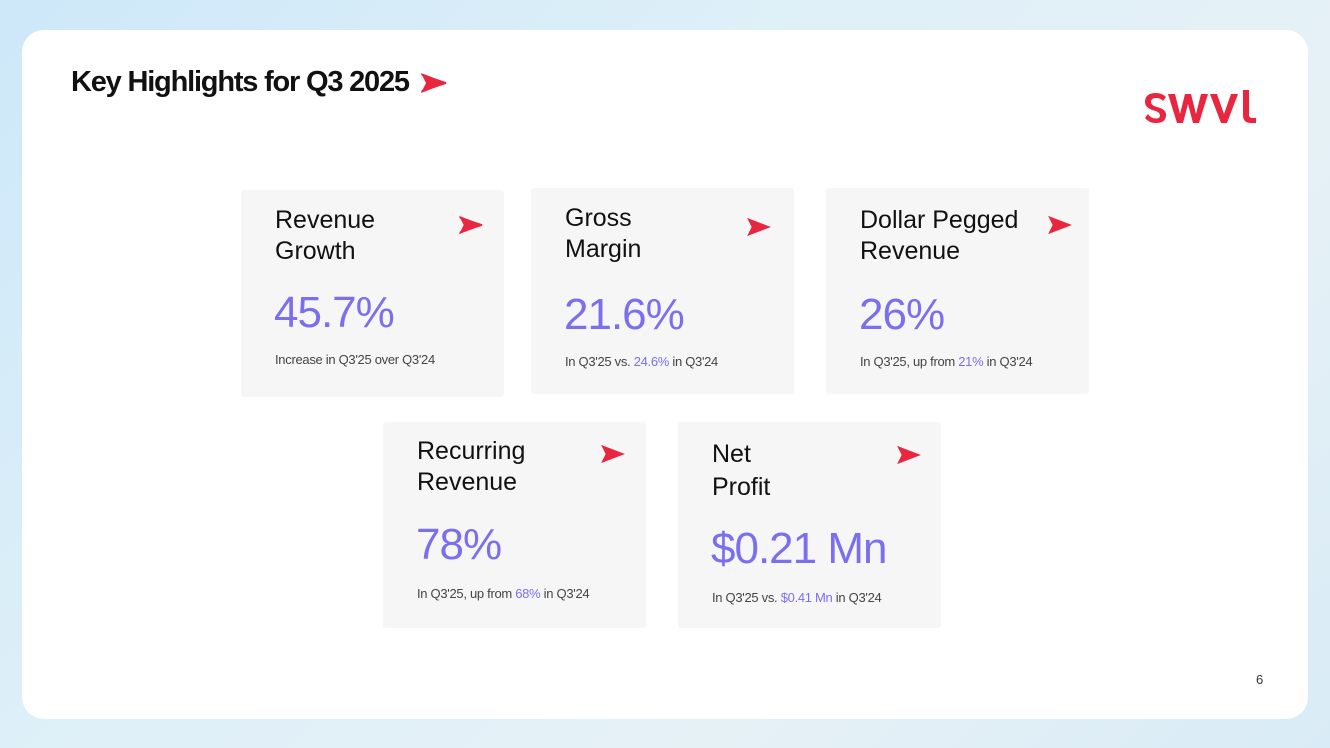 The height and width of the screenshot is (748, 1330). I want to click on page-number: 6, so click(1260, 679).